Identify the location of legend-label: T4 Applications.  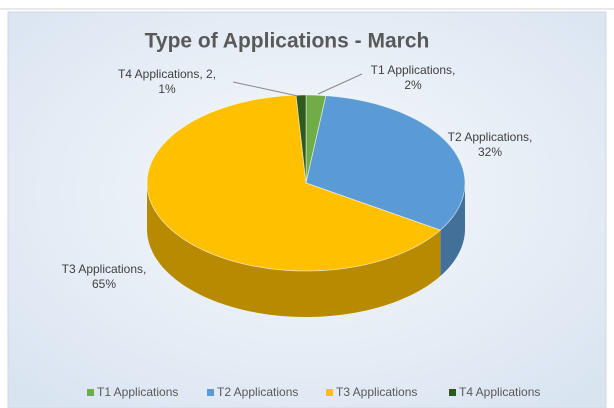
(499, 392).